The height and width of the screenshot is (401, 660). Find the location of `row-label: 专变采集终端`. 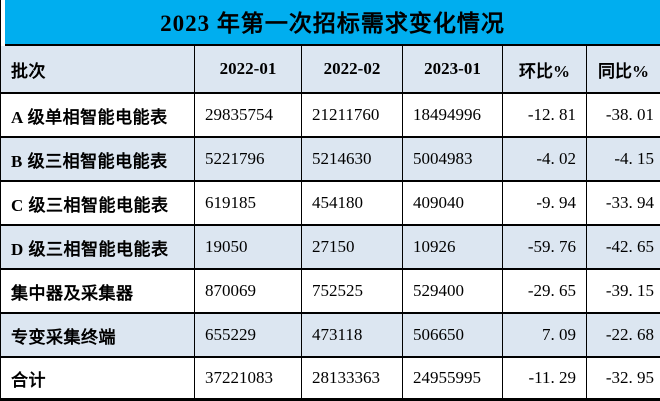

row-label: 专变采集终端 is located at coordinates (98, 335).